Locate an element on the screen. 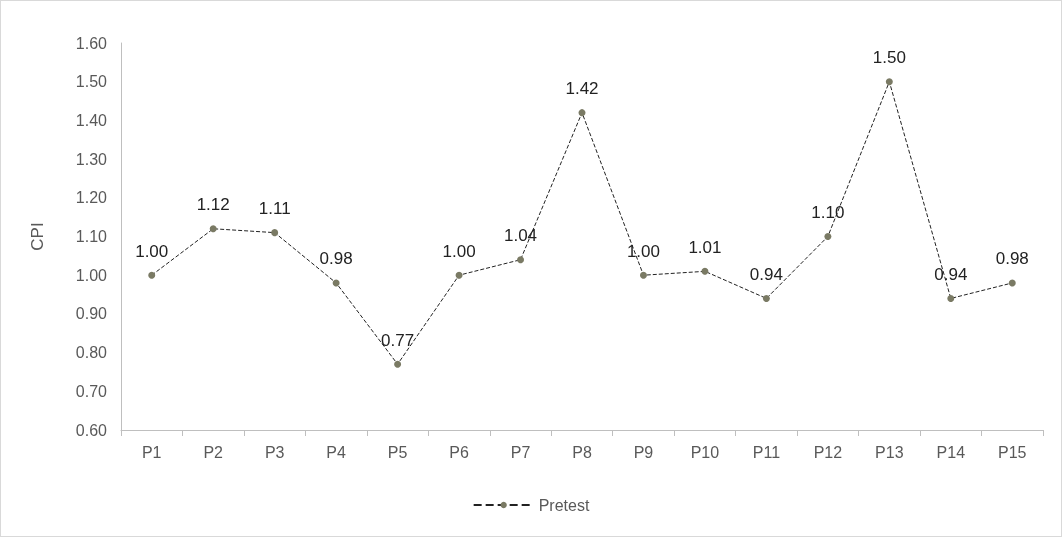 Image resolution: width=1062 pixels, height=537 pixels. data-label: 1.12 is located at coordinates (213, 205).